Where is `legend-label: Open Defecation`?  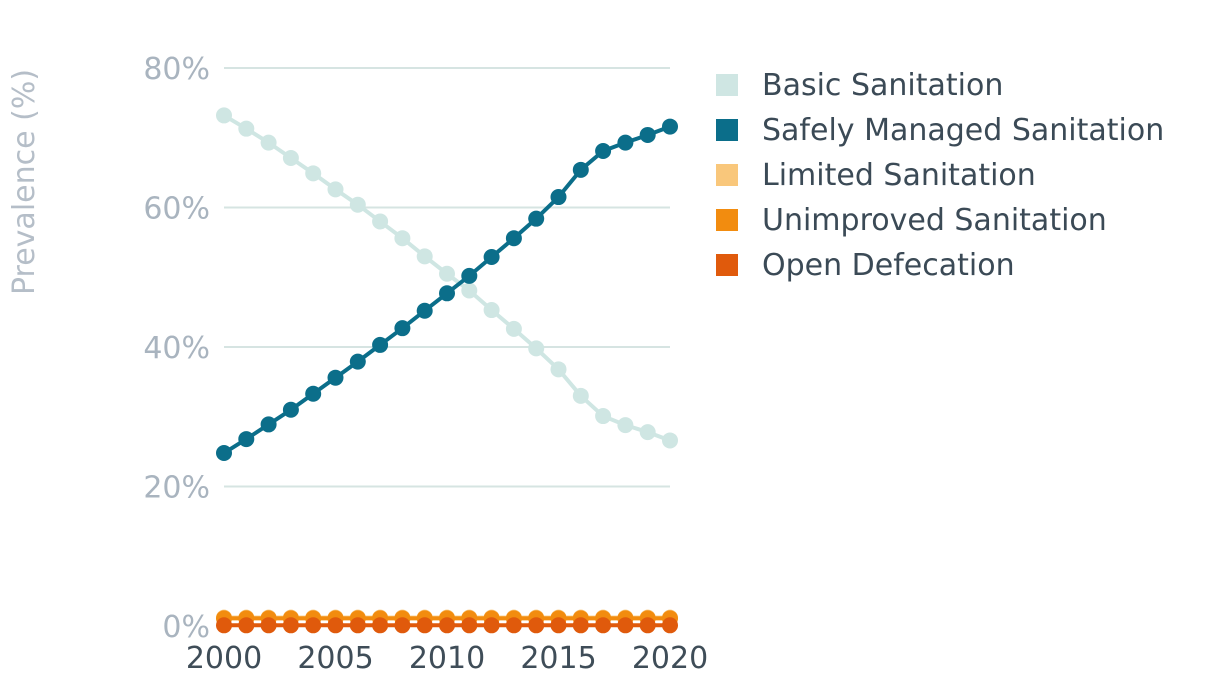
legend-label: Open Defecation is located at coordinates (888, 265).